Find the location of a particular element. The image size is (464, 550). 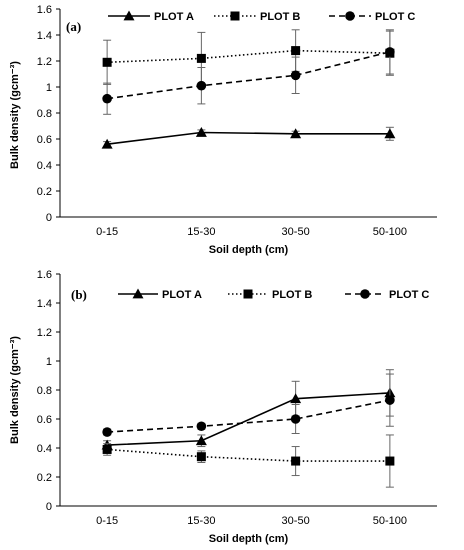

panel-label: (b) is located at coordinates (79, 294).